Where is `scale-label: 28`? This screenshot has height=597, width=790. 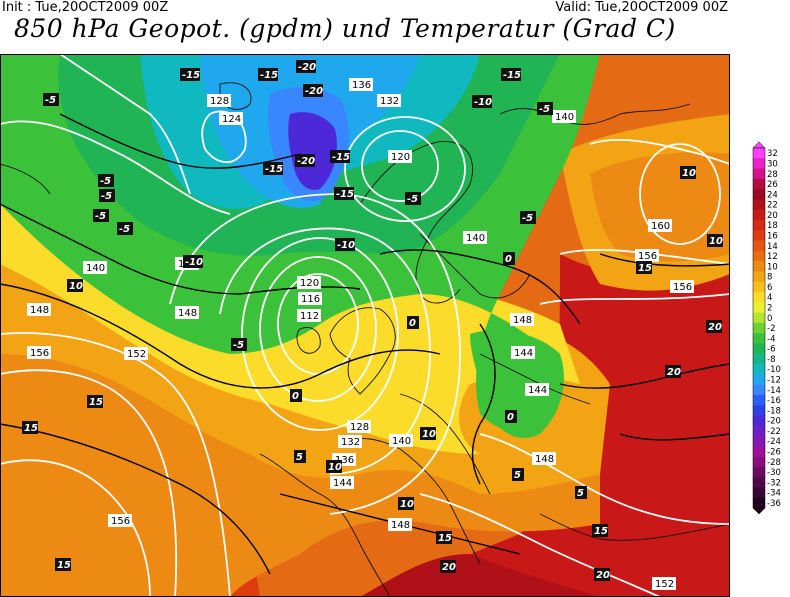
scale-label: 28 is located at coordinates (772, 175).